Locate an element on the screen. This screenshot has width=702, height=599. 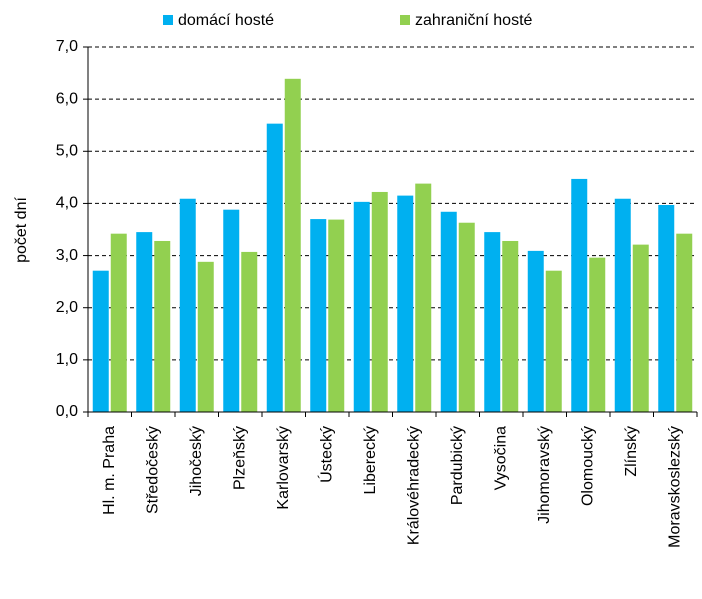
y-tick-label: 7,0 is located at coordinates (67, 46).